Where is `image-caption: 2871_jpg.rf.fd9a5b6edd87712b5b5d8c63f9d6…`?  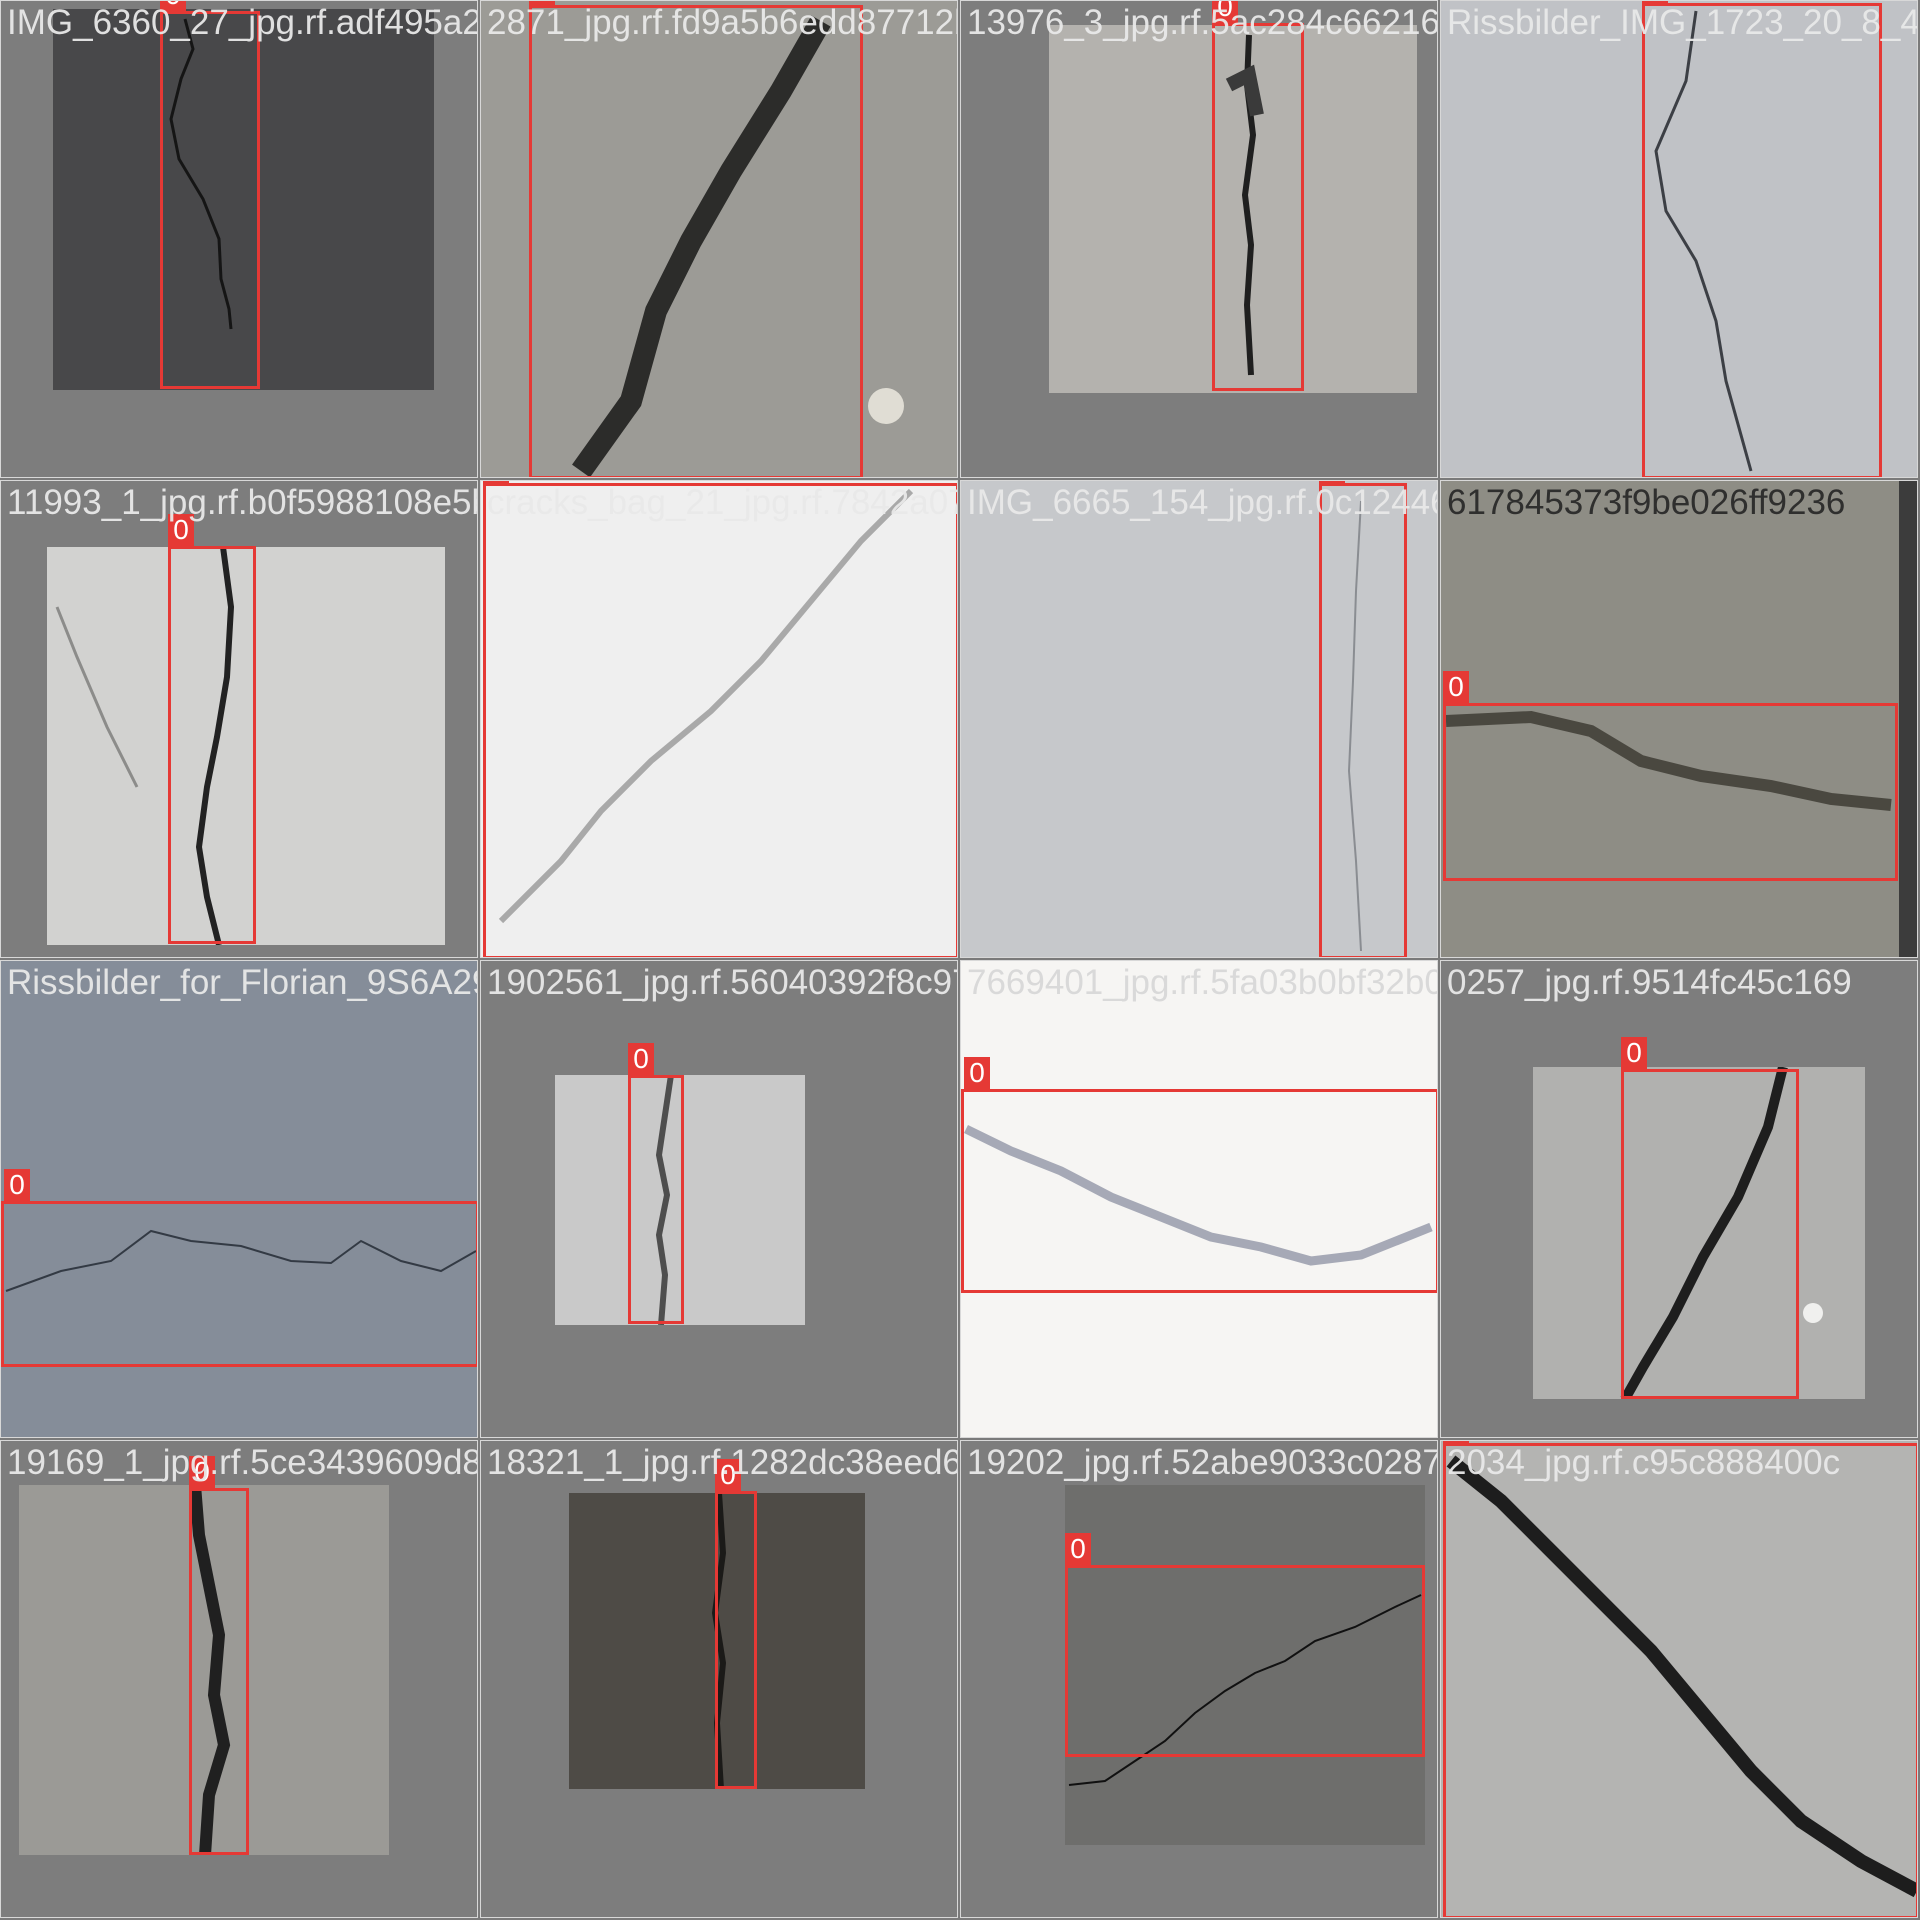 image-caption: 2871_jpg.rf.fd9a5b6edd87712b5b5d8c63f9d6… is located at coordinates (722, 22).